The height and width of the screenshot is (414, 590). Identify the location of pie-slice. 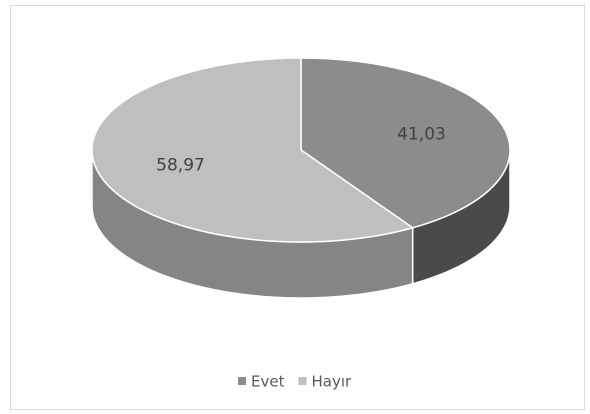
(405, 143).